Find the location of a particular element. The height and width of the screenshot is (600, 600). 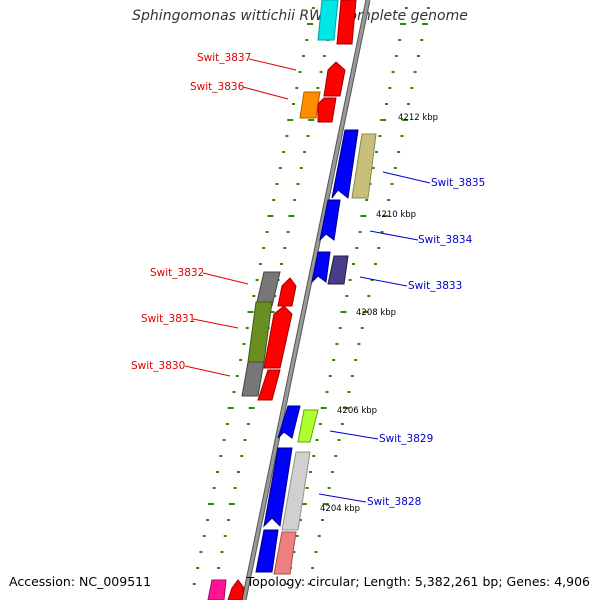

gene-feature-swit-3830-grey is located at coordinates (253, 379).